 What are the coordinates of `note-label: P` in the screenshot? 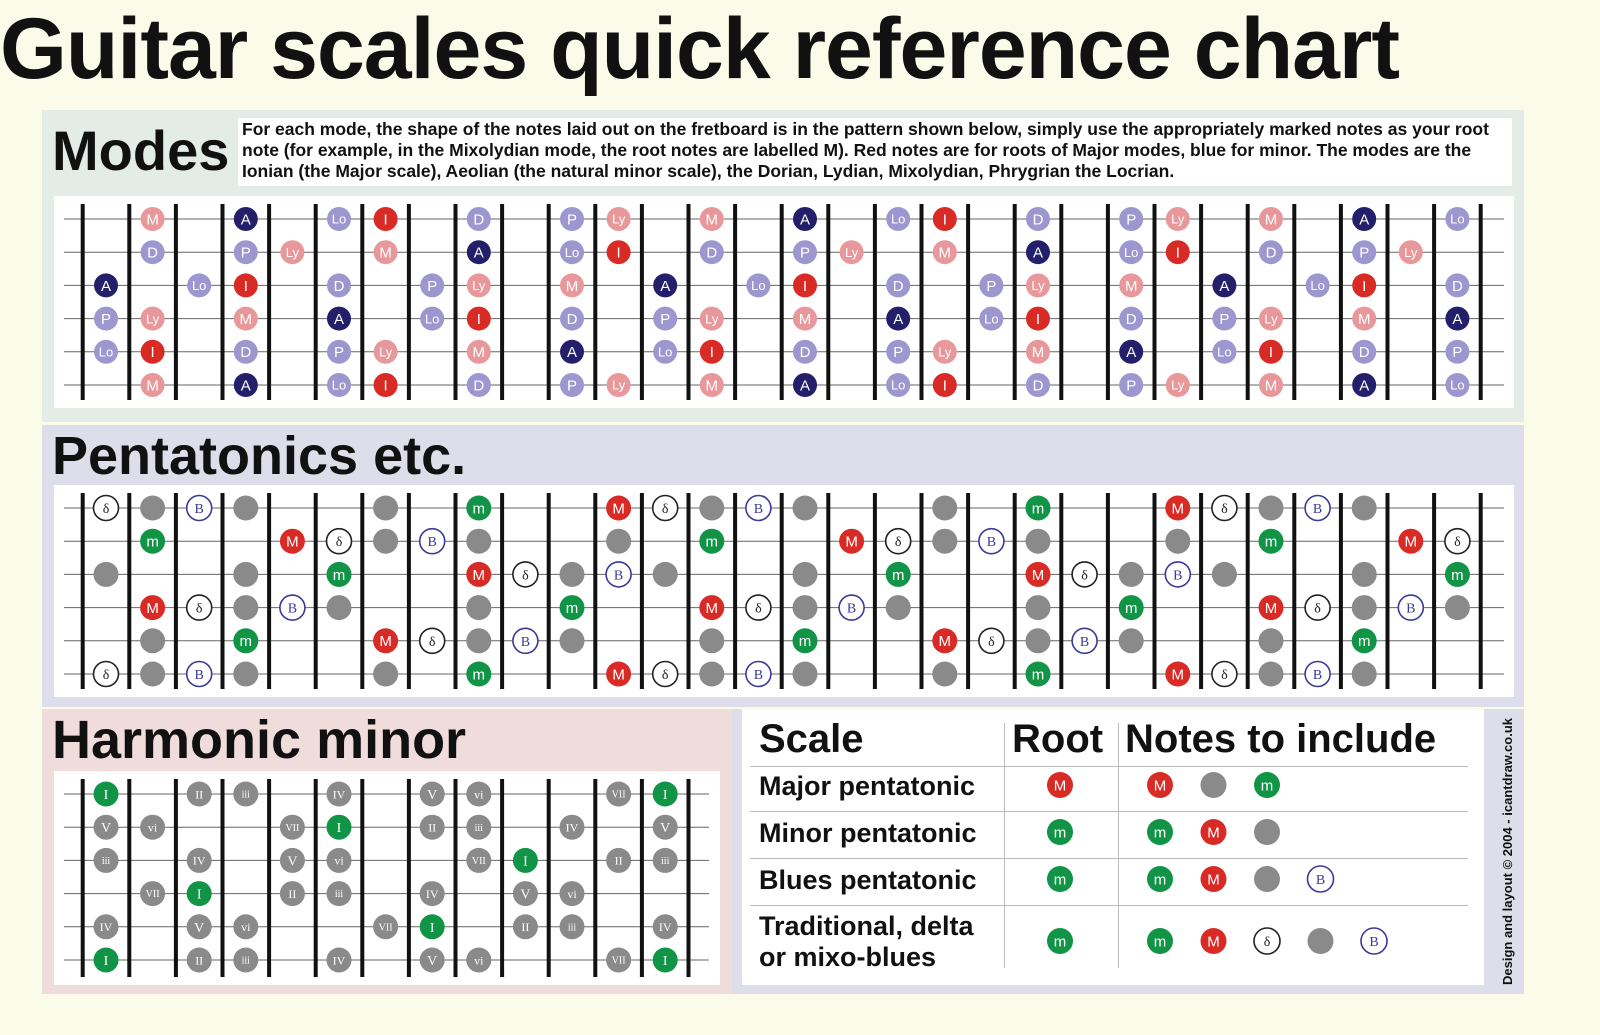 It's located at (572, 219).